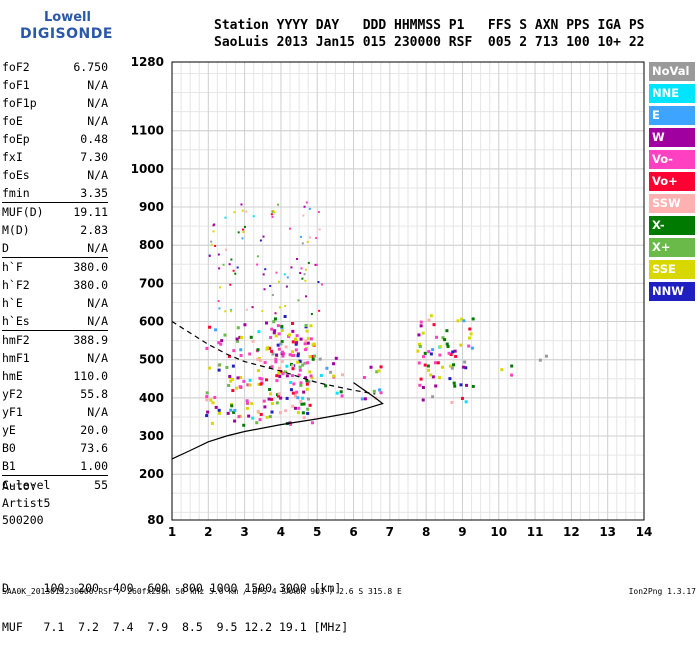  Describe the element at coordinates (90, 212) in the screenshot. I see `param-value: 19.11` at that location.